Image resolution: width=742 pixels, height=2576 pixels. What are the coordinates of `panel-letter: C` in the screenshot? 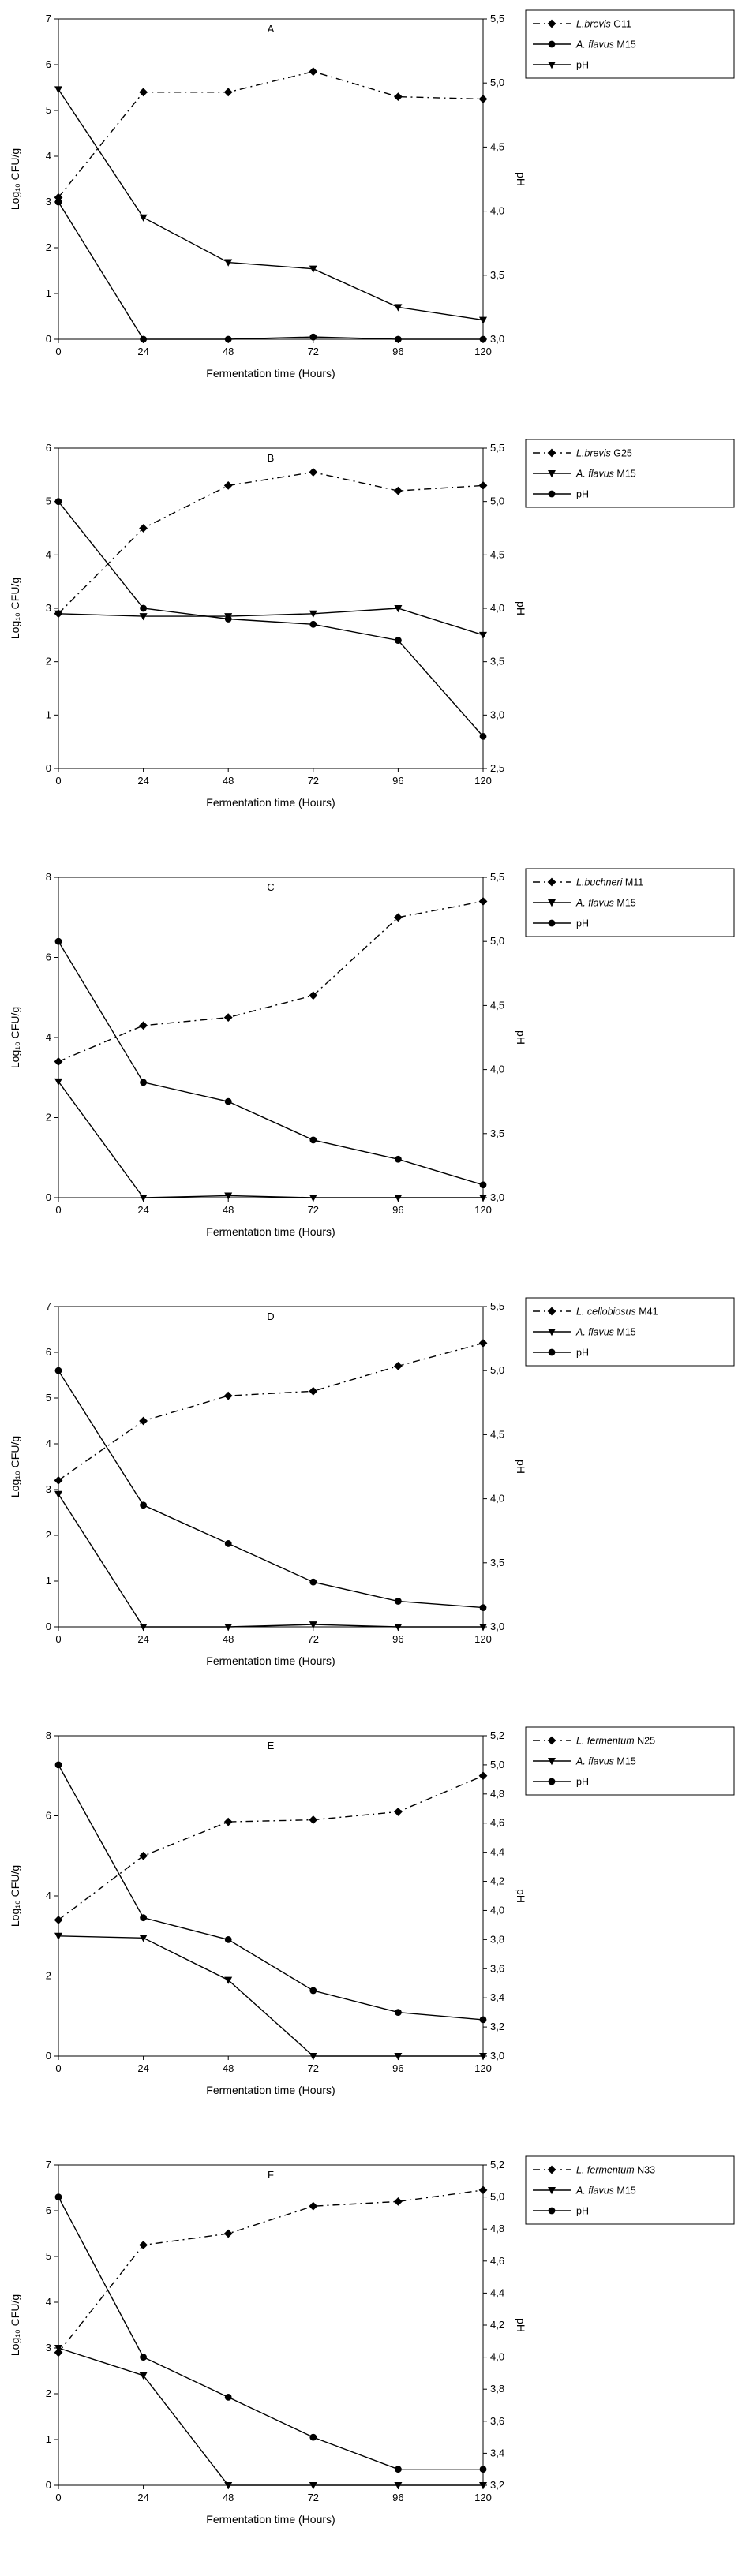 It's located at (270, 887).